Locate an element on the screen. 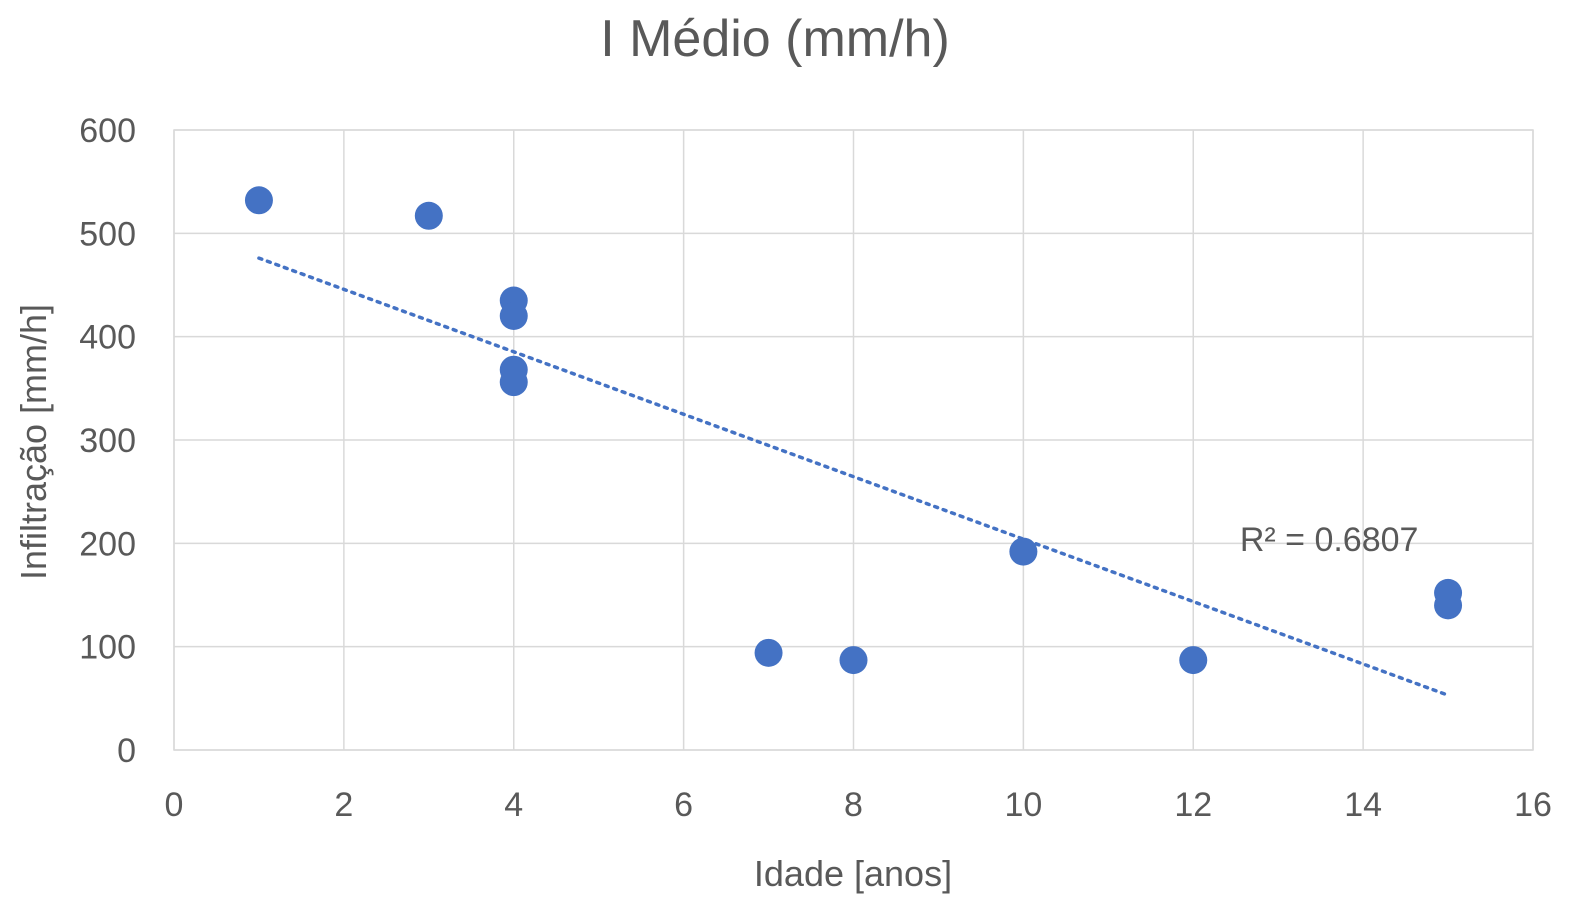  y-tick-label: 200 is located at coordinates (107, 544).